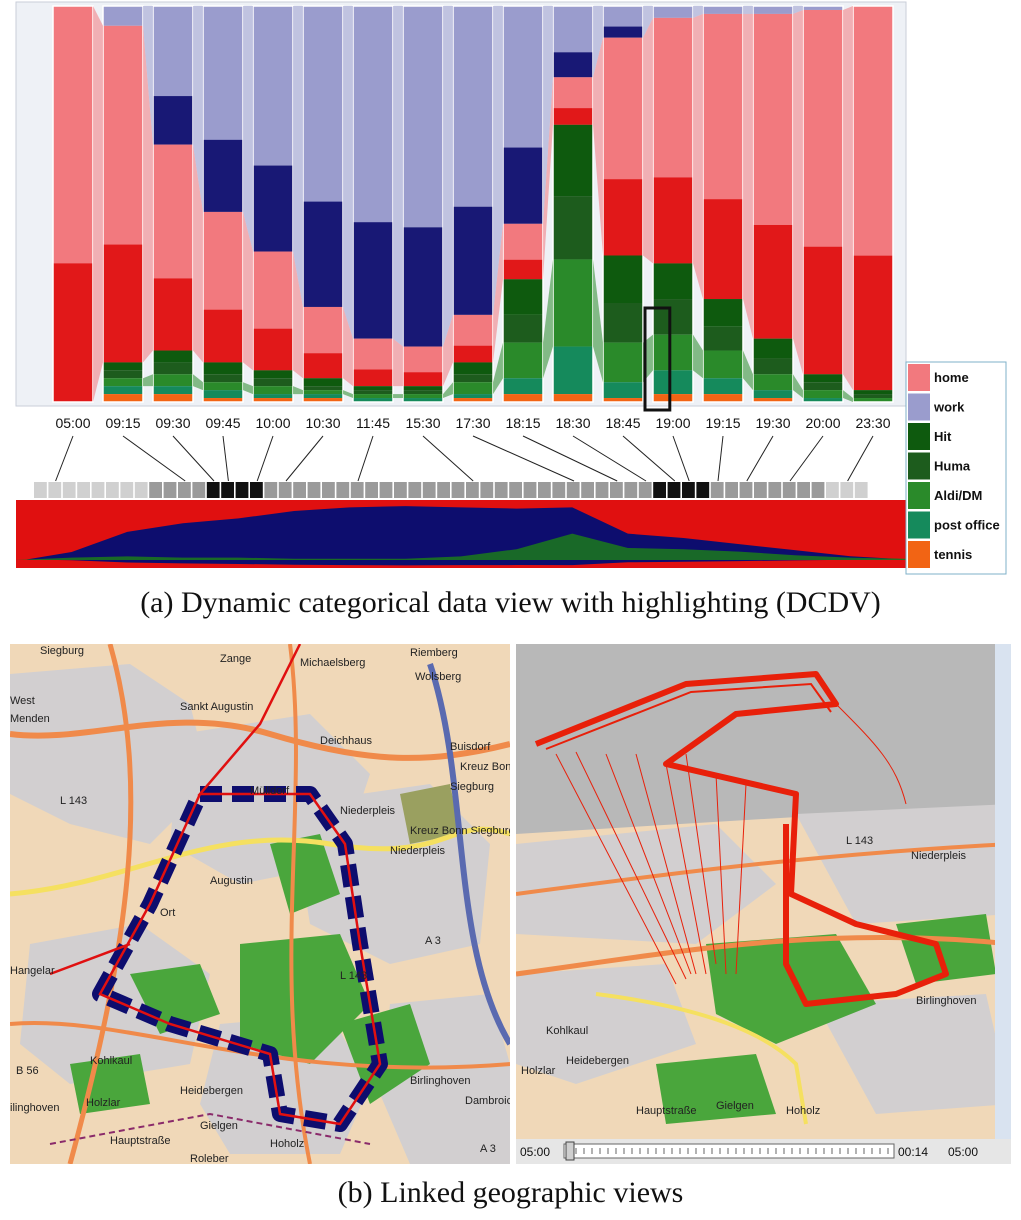  What do you see at coordinates (270, 791) in the screenshot?
I see `map-label: Mülldorf` at bounding box center [270, 791].